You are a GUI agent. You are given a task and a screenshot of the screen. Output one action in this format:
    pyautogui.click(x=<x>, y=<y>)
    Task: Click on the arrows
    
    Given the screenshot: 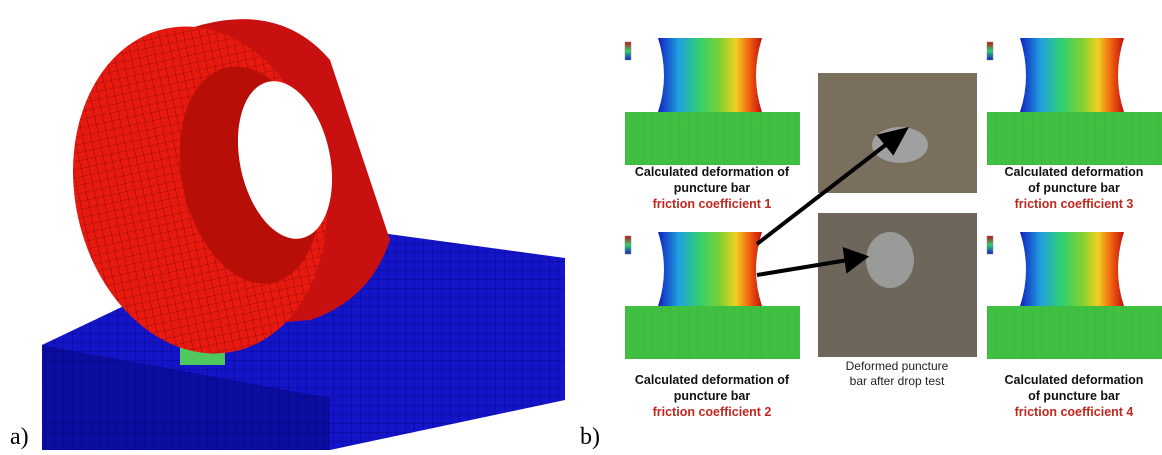 What is the action you would take?
    pyautogui.click(x=832, y=202)
    